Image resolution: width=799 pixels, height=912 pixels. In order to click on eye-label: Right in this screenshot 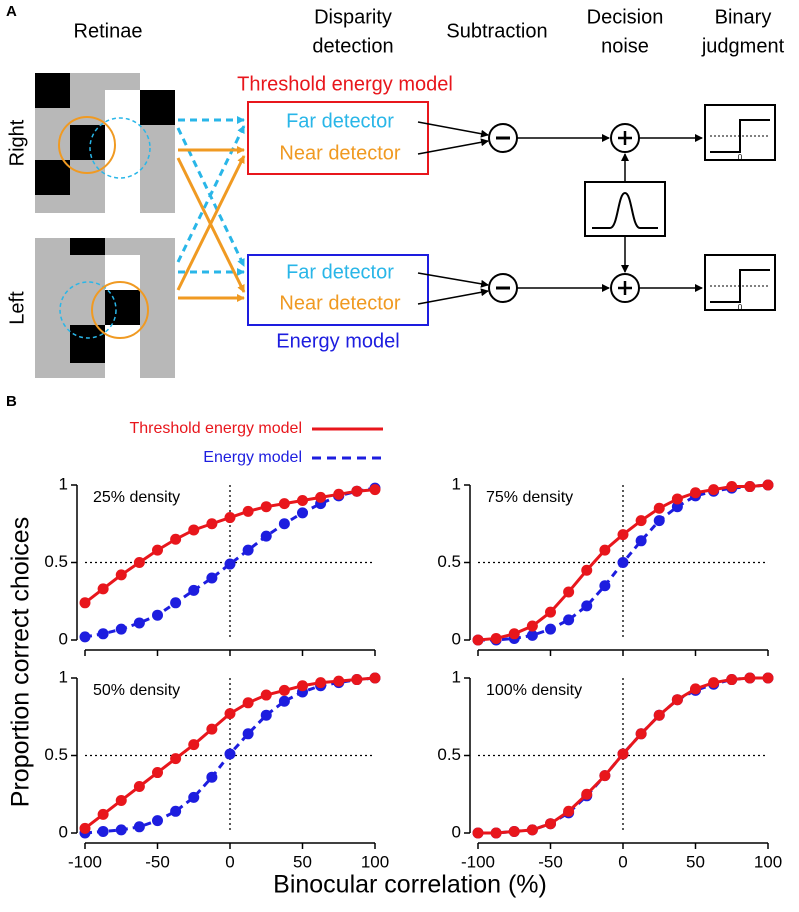, I will do `click(17, 142)`.